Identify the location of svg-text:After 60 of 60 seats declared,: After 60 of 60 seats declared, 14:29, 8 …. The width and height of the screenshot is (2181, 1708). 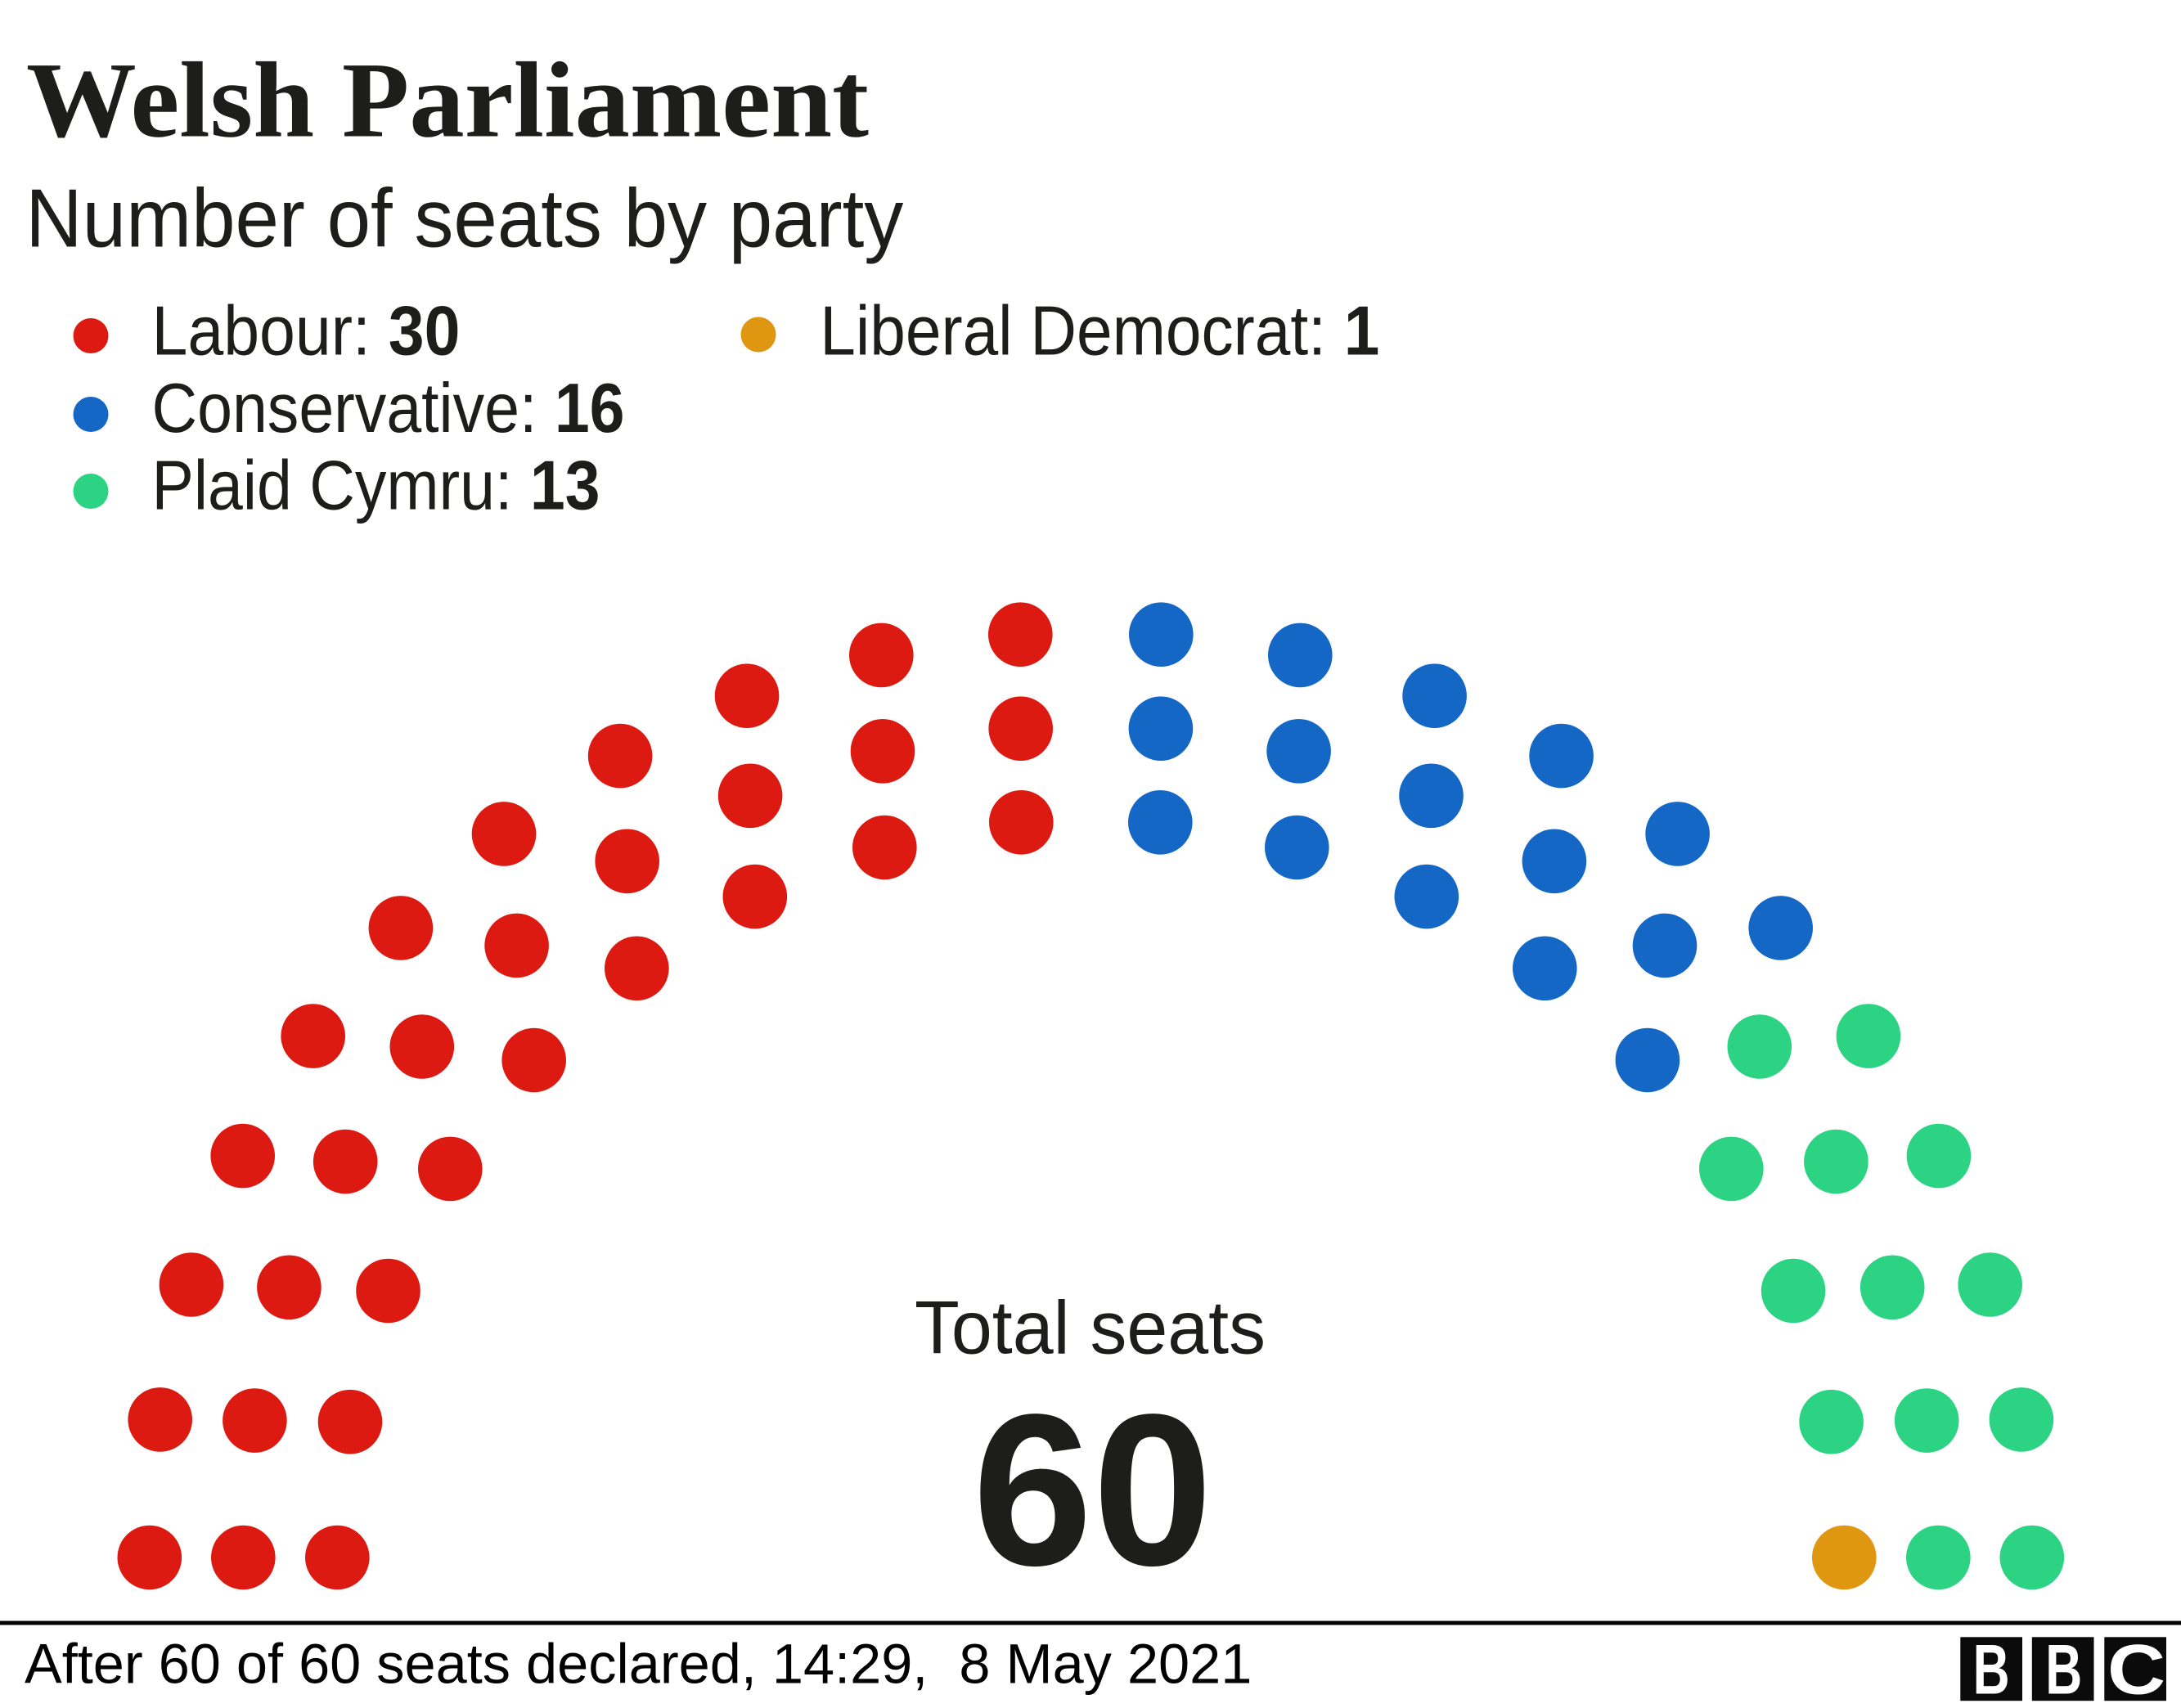
(638, 1664).